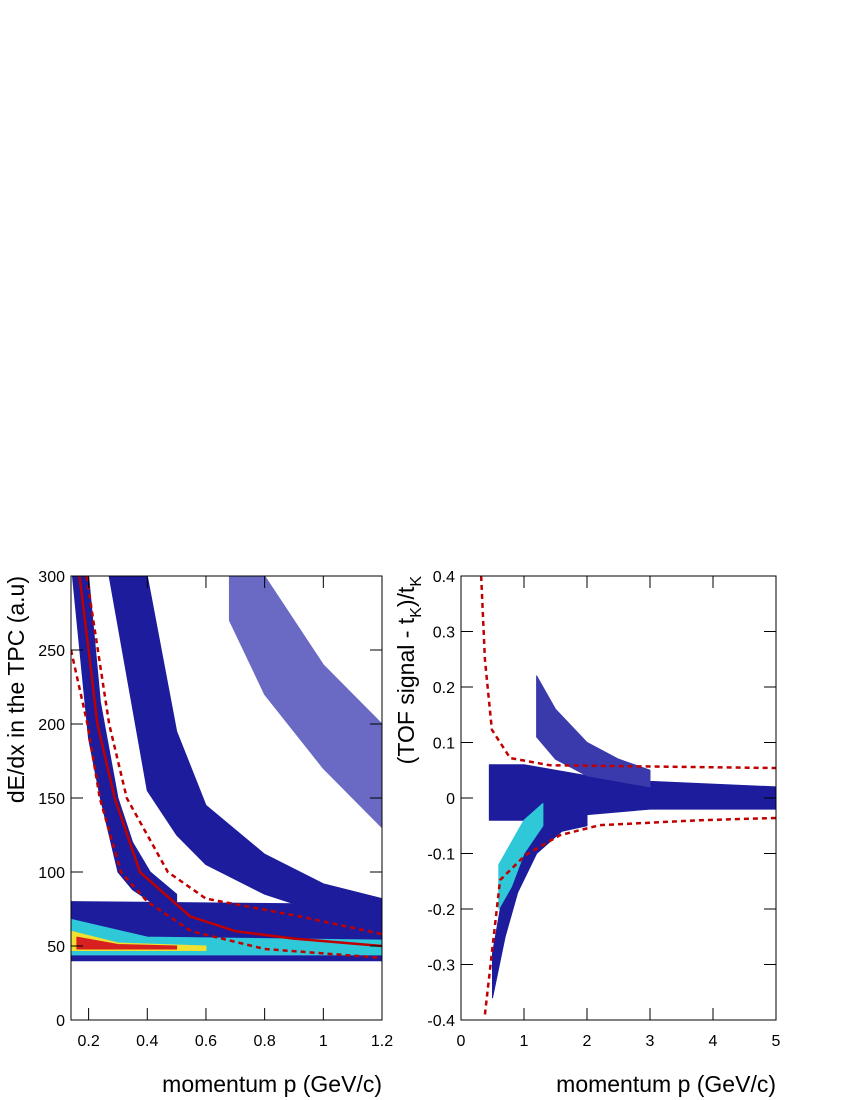 Image resolution: width=850 pixels, height=1100 pixels. I want to click on y-tick-label: 250, so click(51, 651).